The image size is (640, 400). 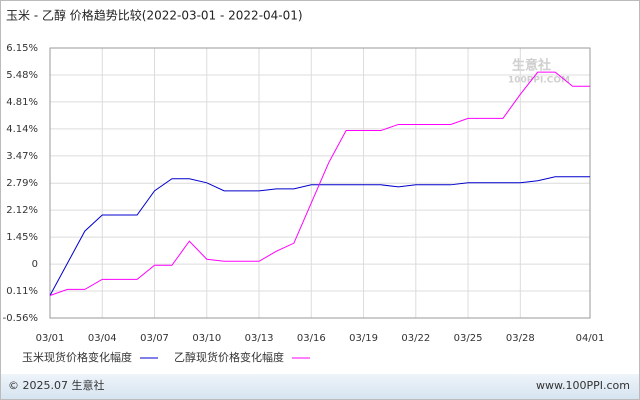 I want to click on y-tick-label: 0, so click(x=35, y=264).